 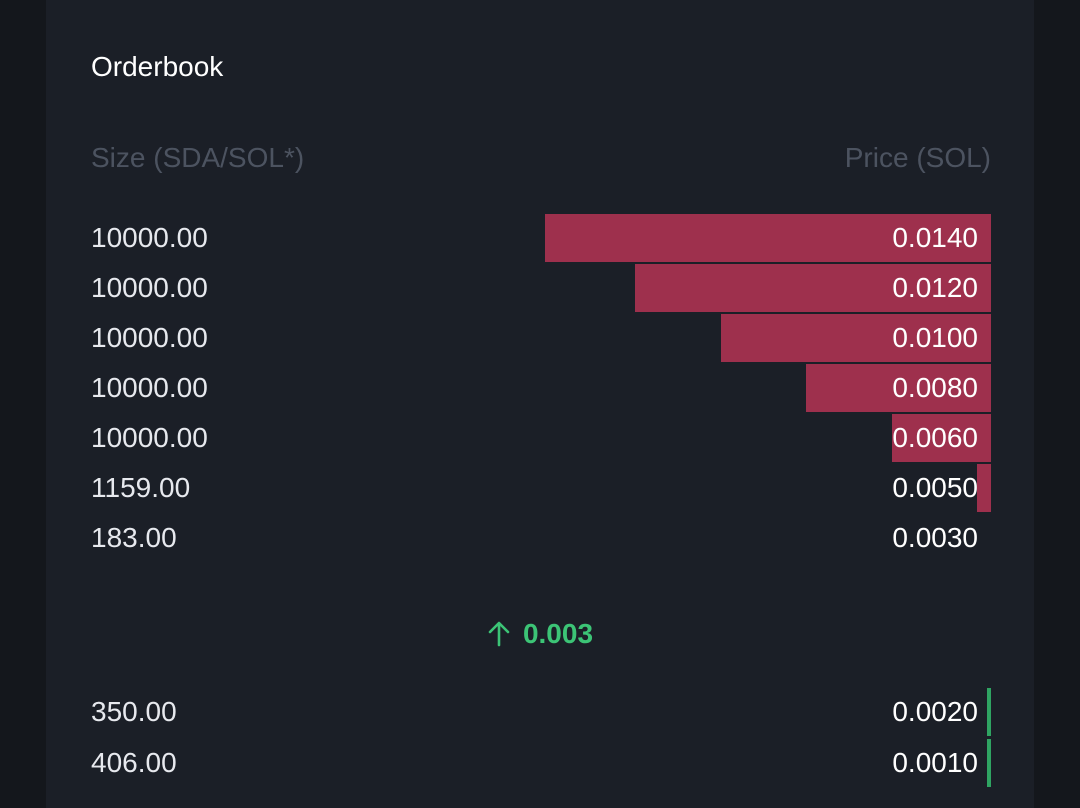 I want to click on ask-price: 0.0060, so click(x=935, y=437).